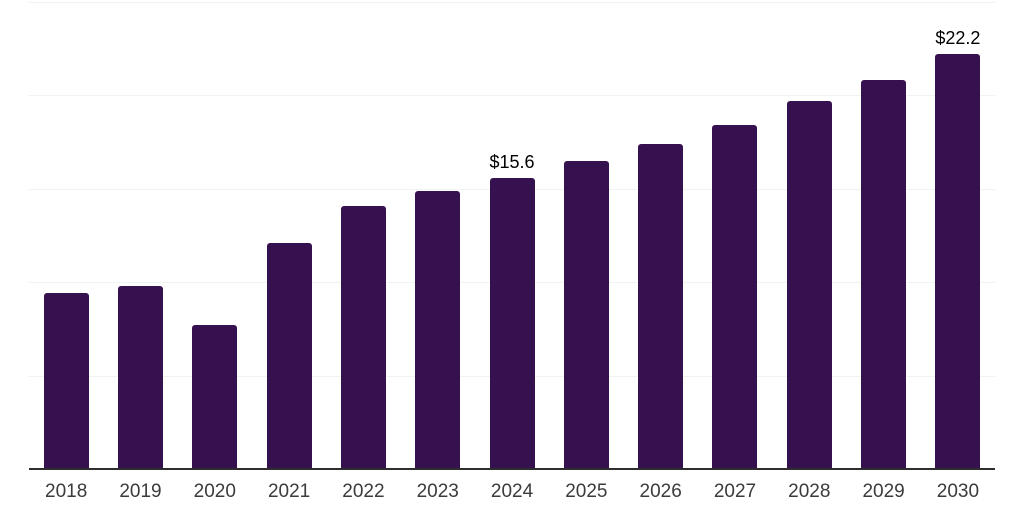 The width and height of the screenshot is (1024, 512). What do you see at coordinates (809, 491) in the screenshot?
I see `x-tick-label-2028: 2028` at bounding box center [809, 491].